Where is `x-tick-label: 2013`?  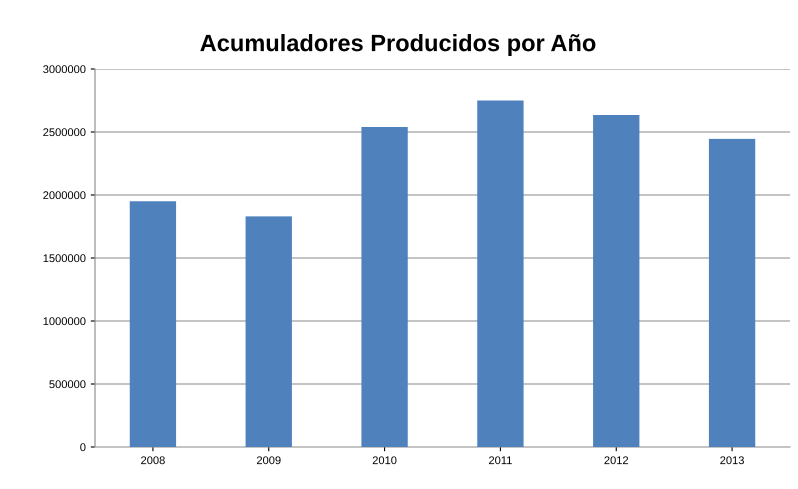
x-tick-label: 2013 is located at coordinates (732, 460).